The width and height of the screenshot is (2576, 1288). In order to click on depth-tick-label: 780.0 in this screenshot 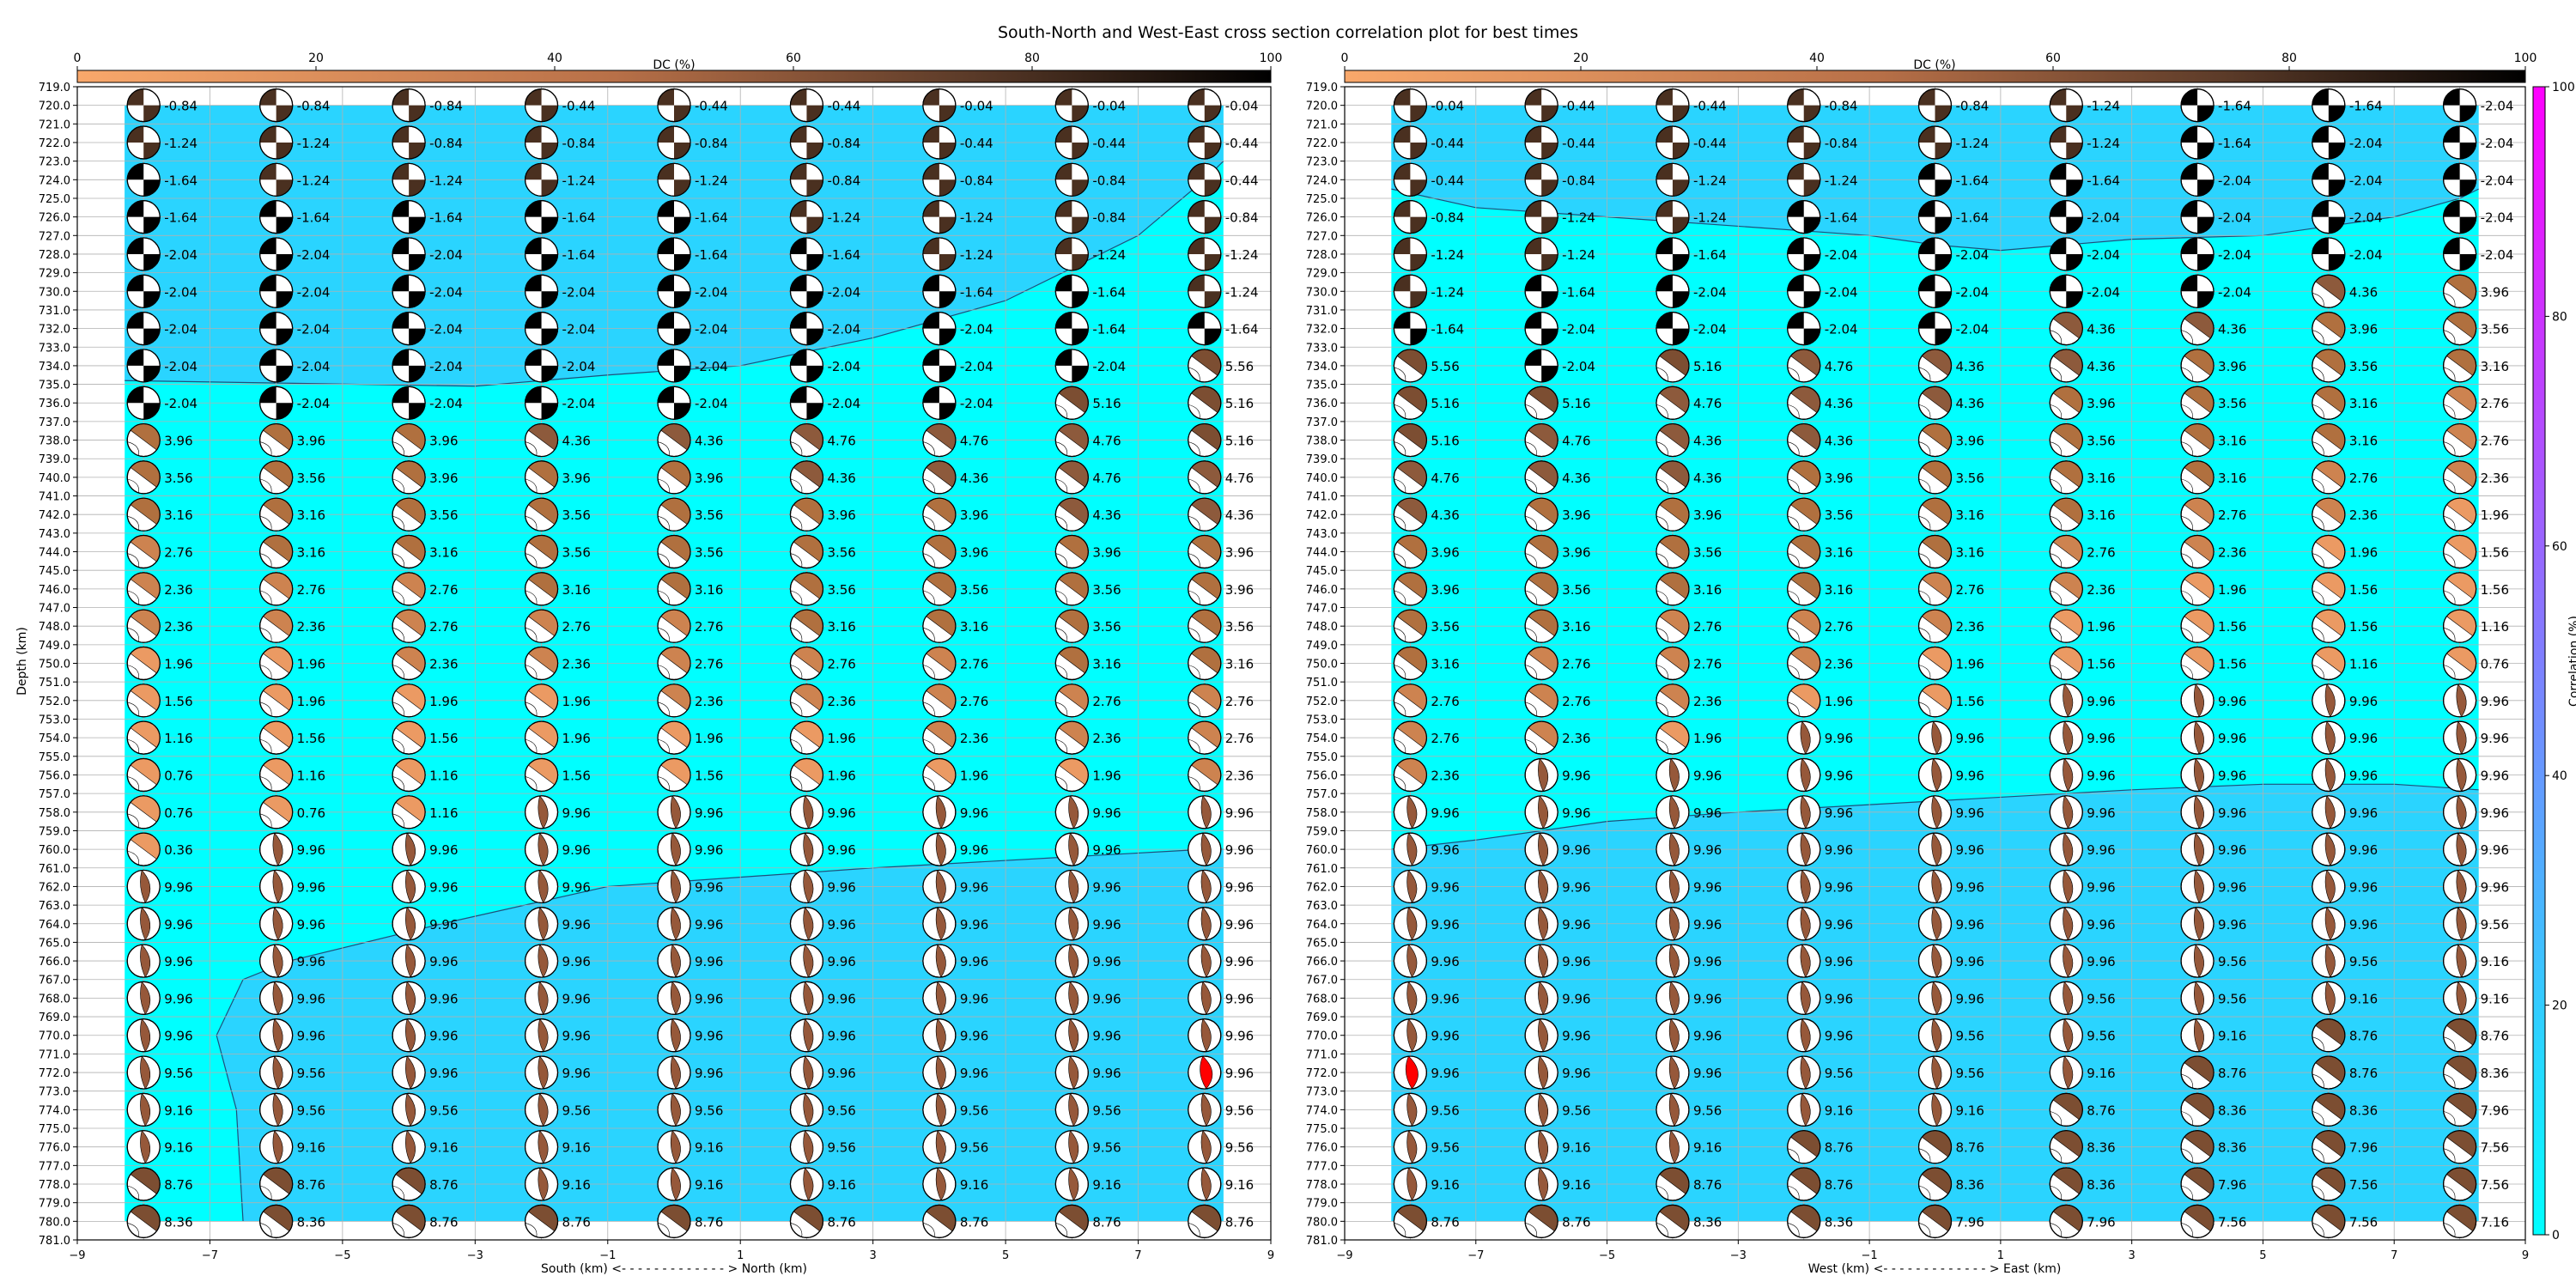, I will do `click(55, 1222)`.